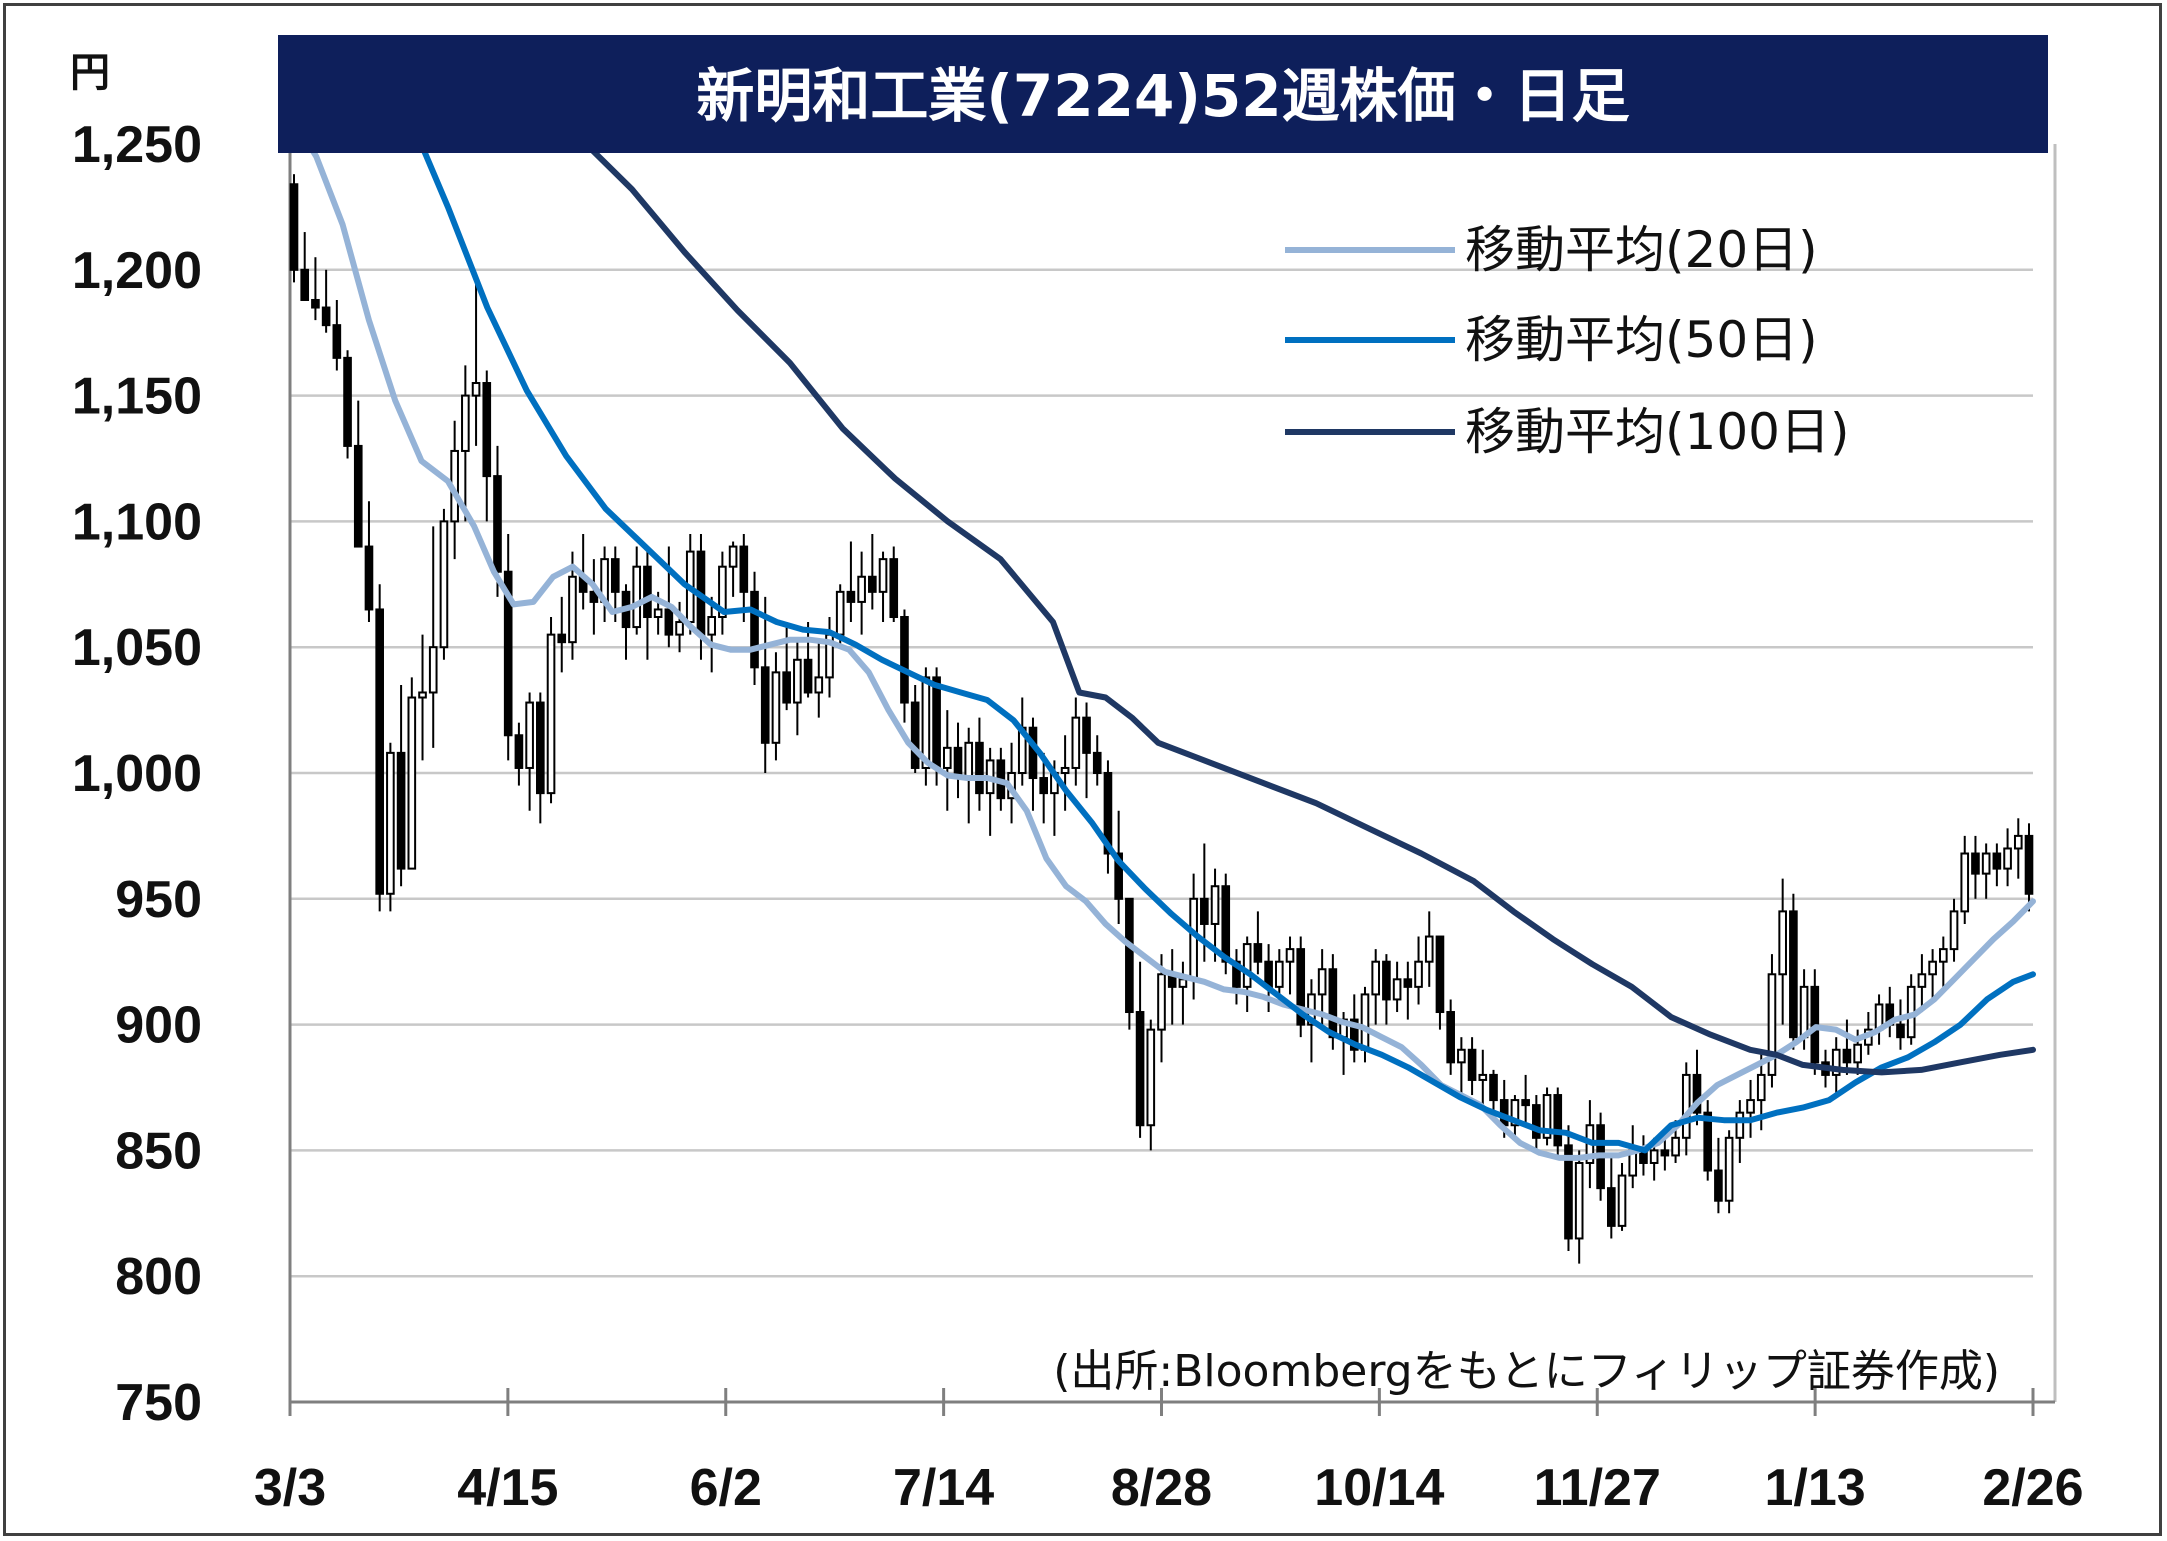 This screenshot has height=1541, width=2167. Describe the element at coordinates (1641, 250) in the screenshot. I see `legend-label-ma20: 移動平均(20日)` at that location.